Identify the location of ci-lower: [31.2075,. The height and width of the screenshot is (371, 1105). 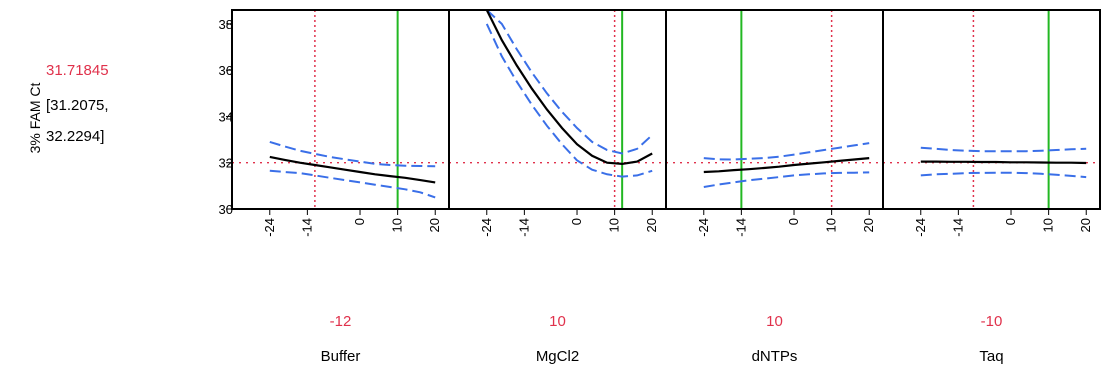
(77, 105).